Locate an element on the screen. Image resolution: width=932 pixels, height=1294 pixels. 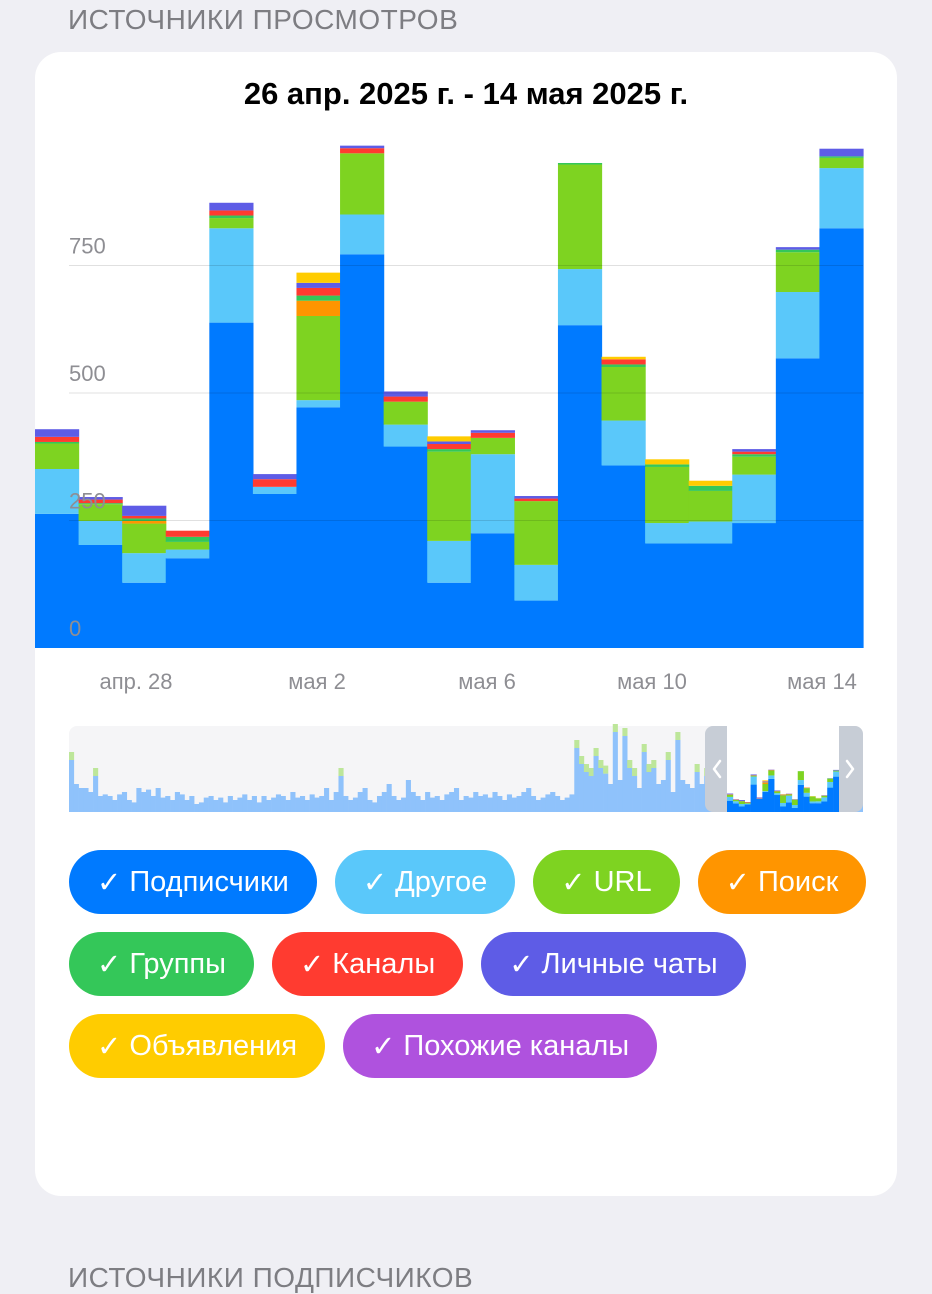
range-handle-left is located at coordinates (716, 769).